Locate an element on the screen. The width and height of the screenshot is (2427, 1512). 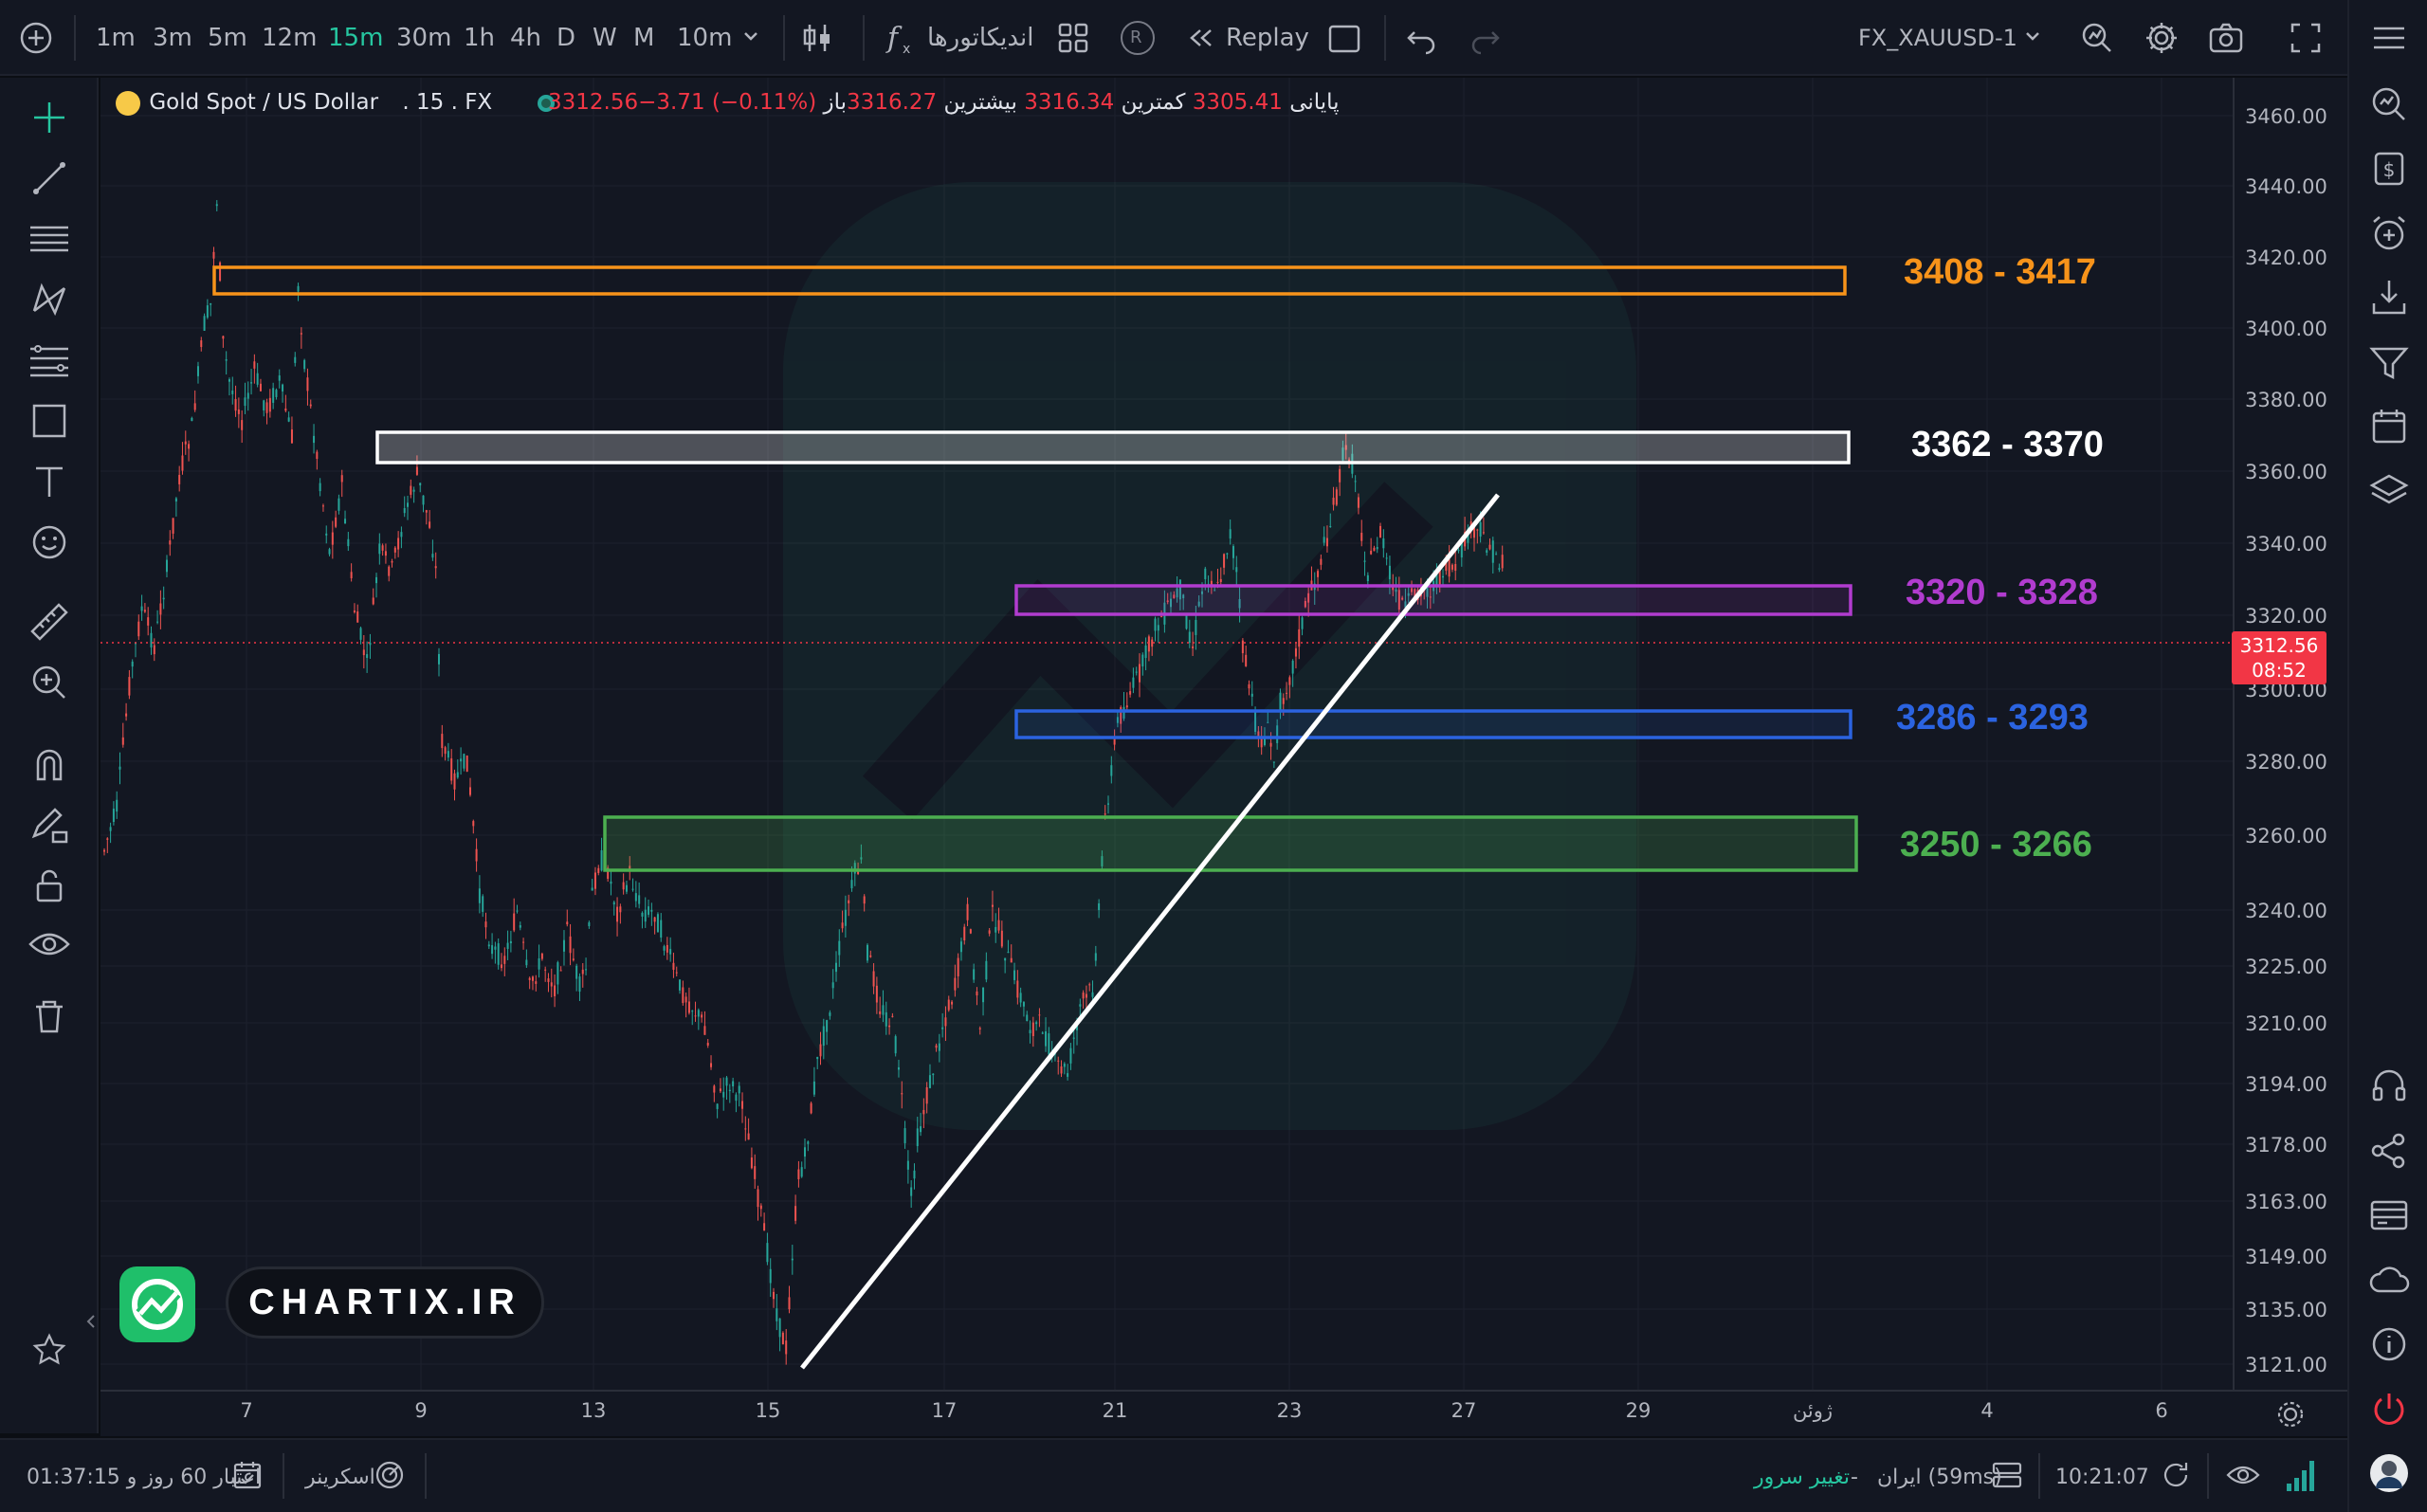
trend-line-icon is located at coordinates (49, 178).